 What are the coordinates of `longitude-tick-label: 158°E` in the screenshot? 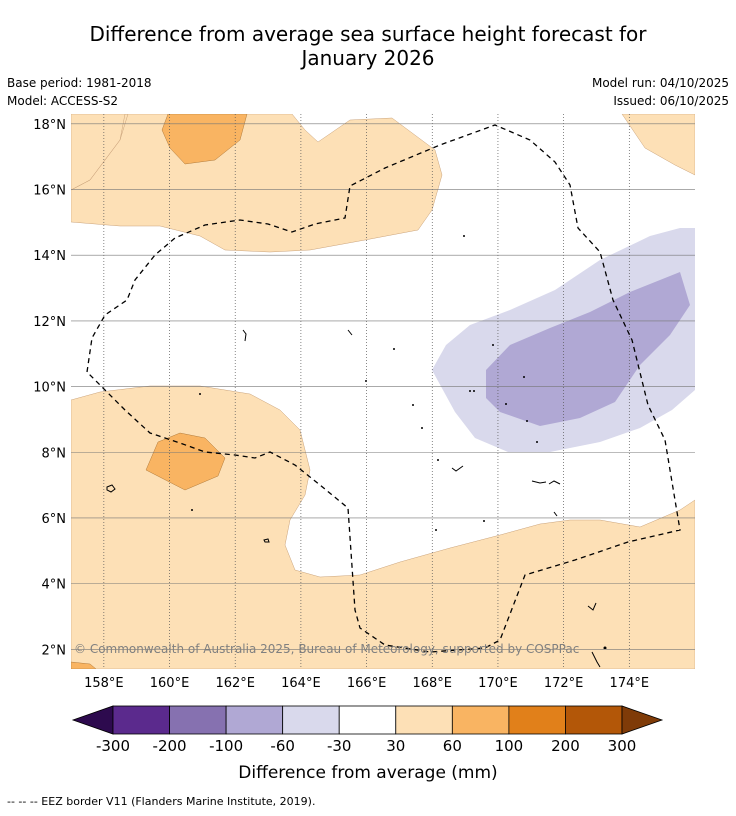 It's located at (104, 683).